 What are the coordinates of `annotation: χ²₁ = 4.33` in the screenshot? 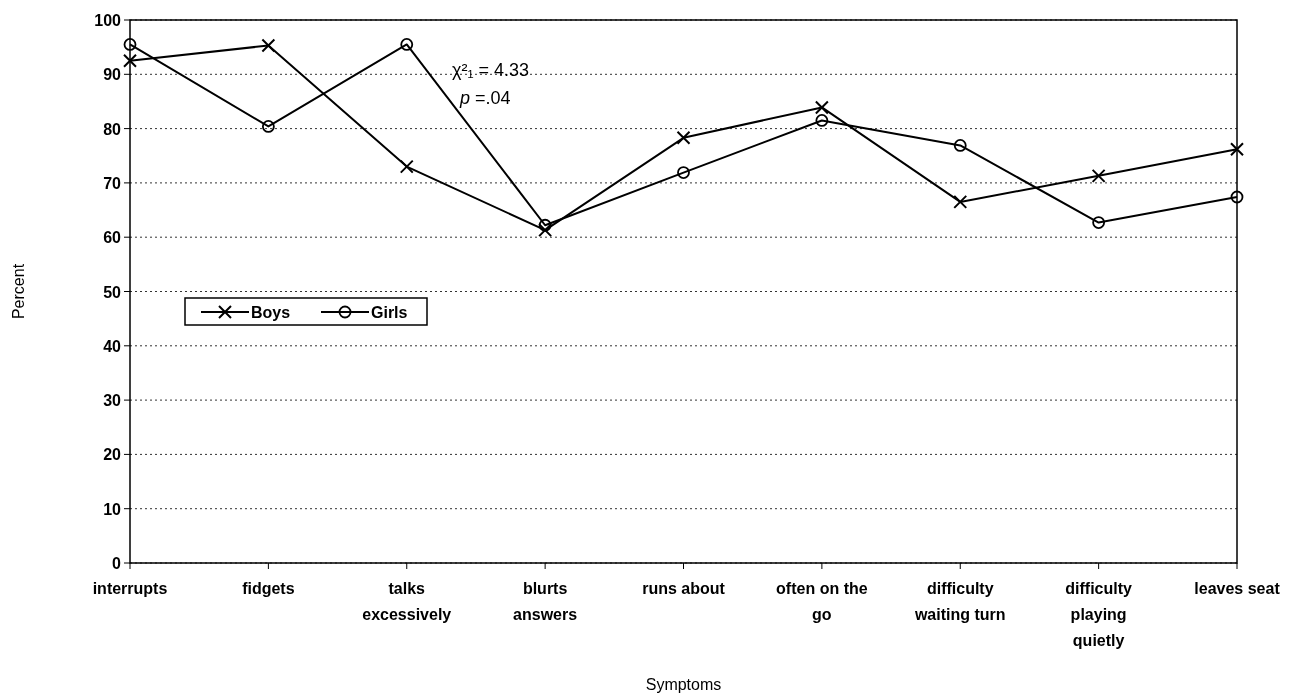 It's located at (491, 70).